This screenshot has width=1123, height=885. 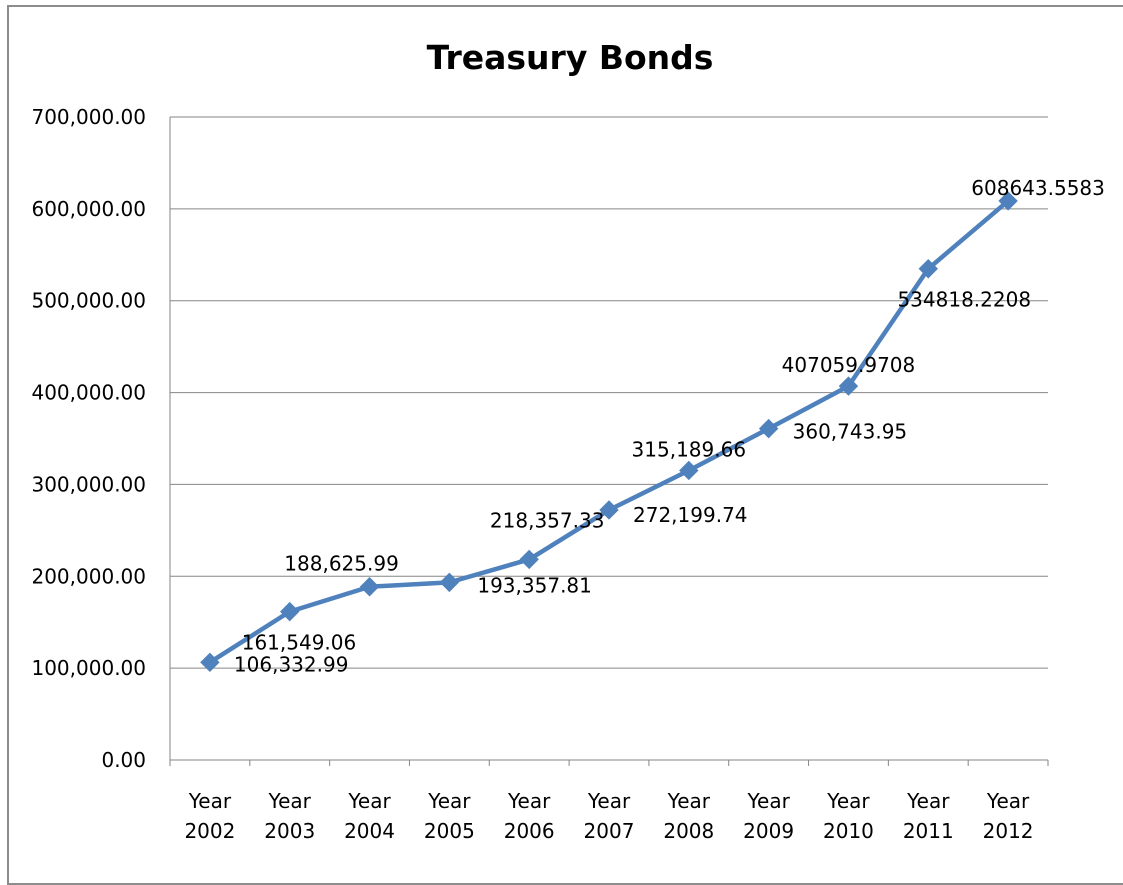 What do you see at coordinates (88, 668) in the screenshot?
I see `y-tick-label: 100,000.00` at bounding box center [88, 668].